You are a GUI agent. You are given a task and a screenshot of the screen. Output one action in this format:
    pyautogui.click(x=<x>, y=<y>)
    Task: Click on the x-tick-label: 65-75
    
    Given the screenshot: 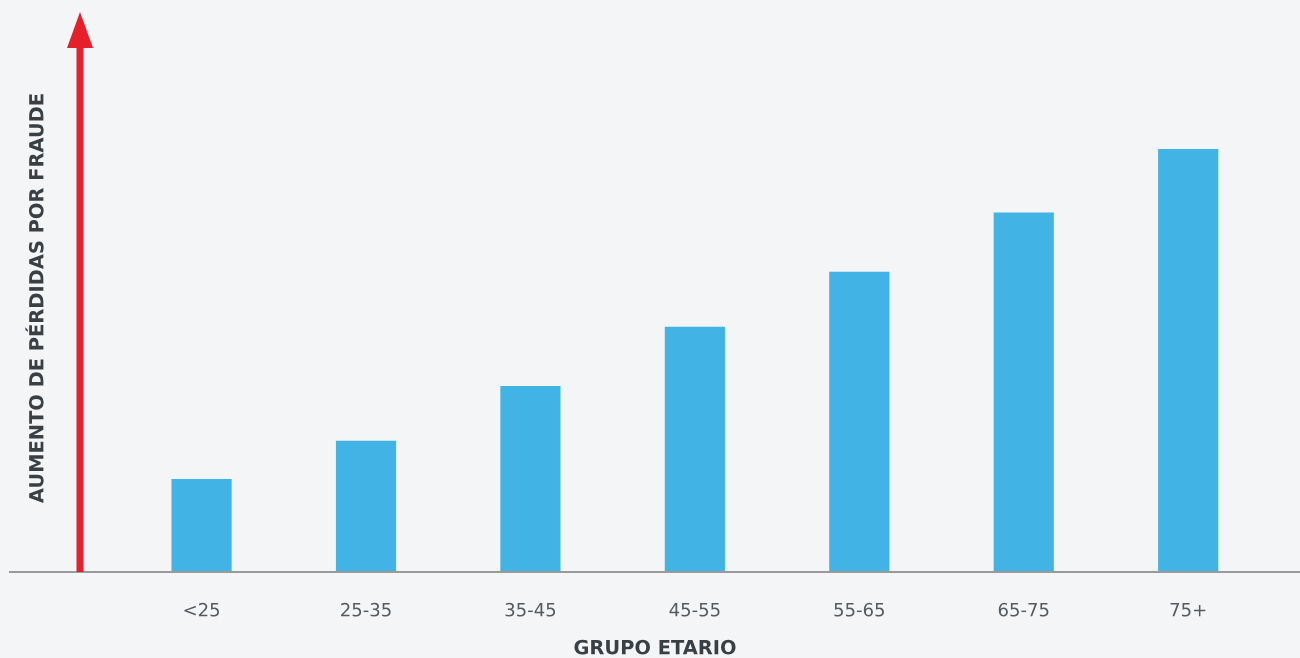 What is the action you would take?
    pyautogui.click(x=1023, y=609)
    